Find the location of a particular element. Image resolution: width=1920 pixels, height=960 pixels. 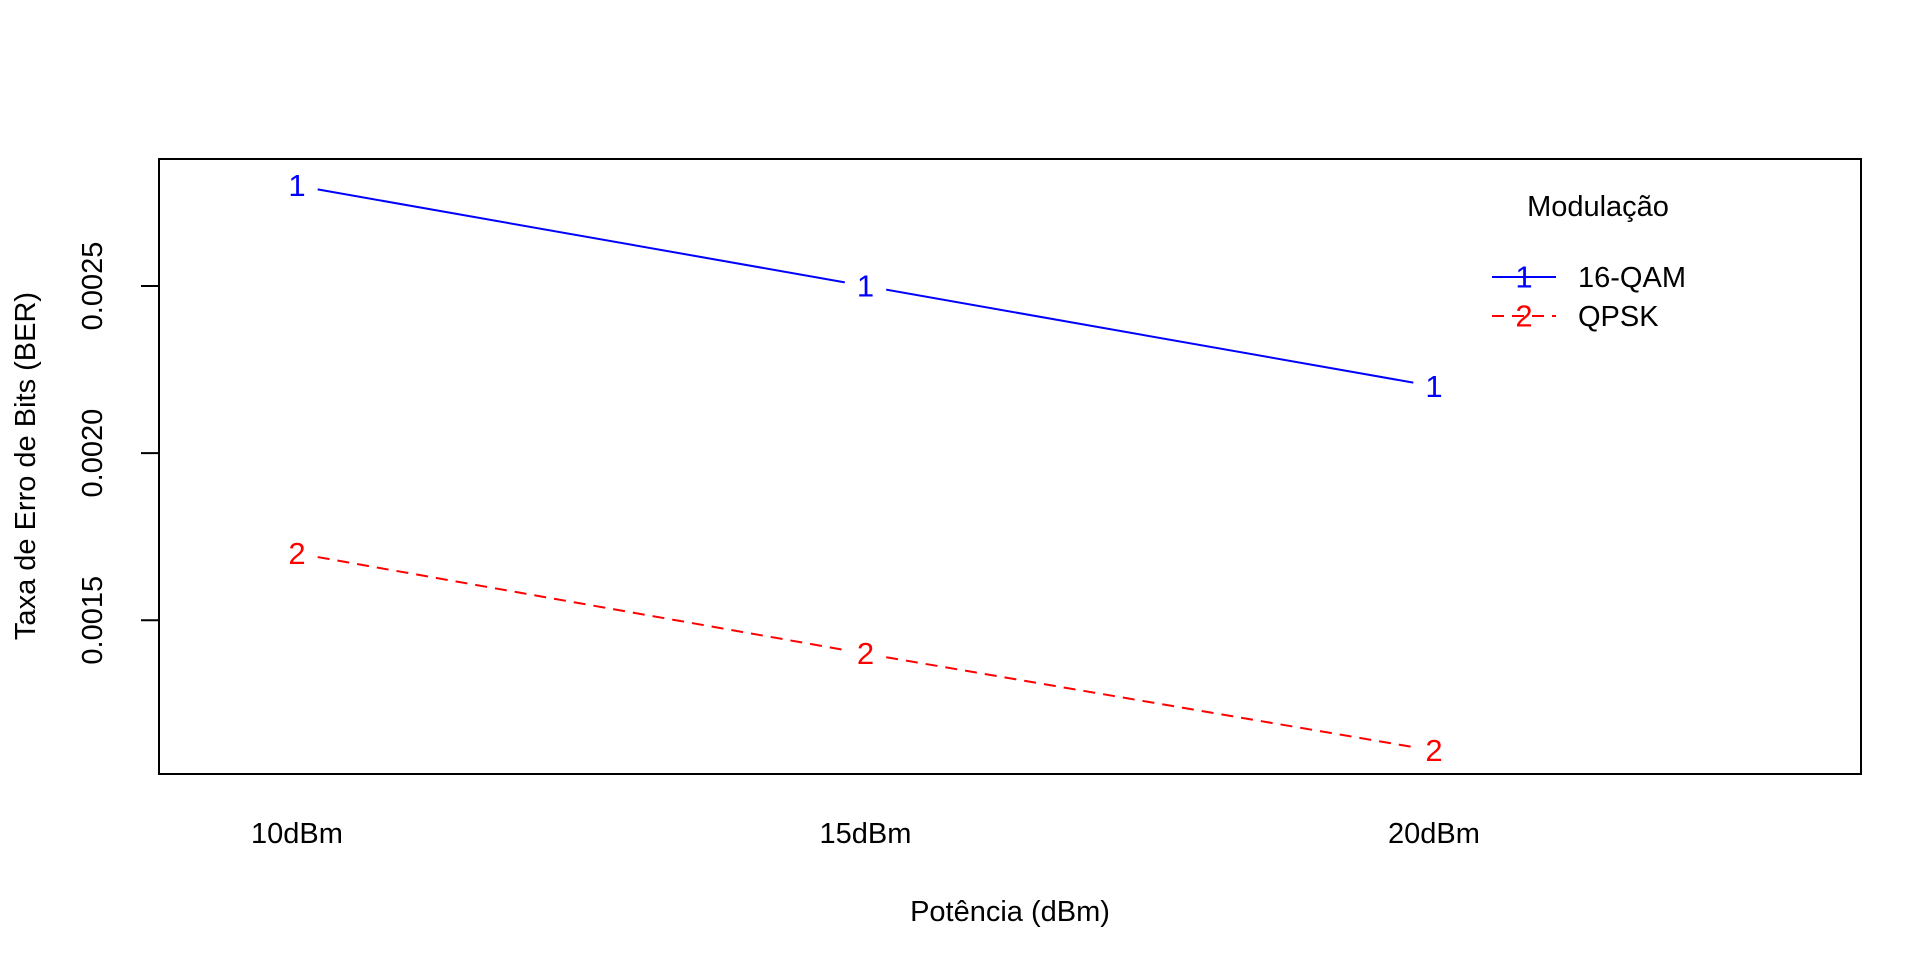

legend-marker-label: 2 is located at coordinates (1523, 316).